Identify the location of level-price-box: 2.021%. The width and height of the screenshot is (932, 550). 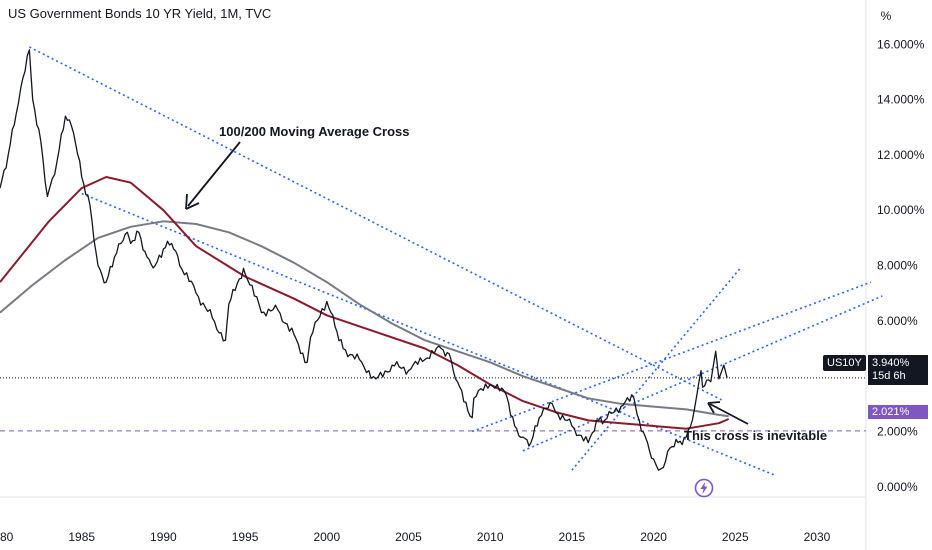
(898, 412).